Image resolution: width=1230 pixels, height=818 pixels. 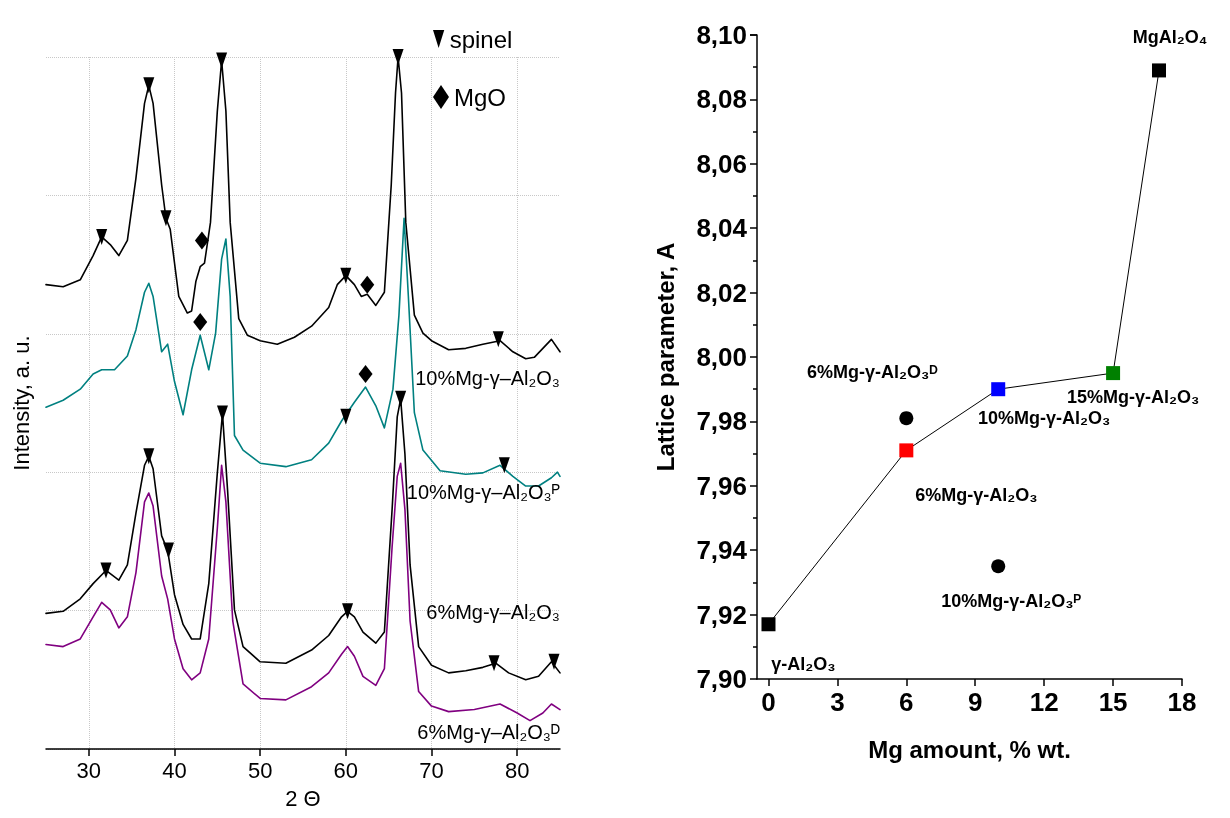 What do you see at coordinates (721, 163) in the screenshot?
I see `y-tick-label: 8,06` at bounding box center [721, 163].